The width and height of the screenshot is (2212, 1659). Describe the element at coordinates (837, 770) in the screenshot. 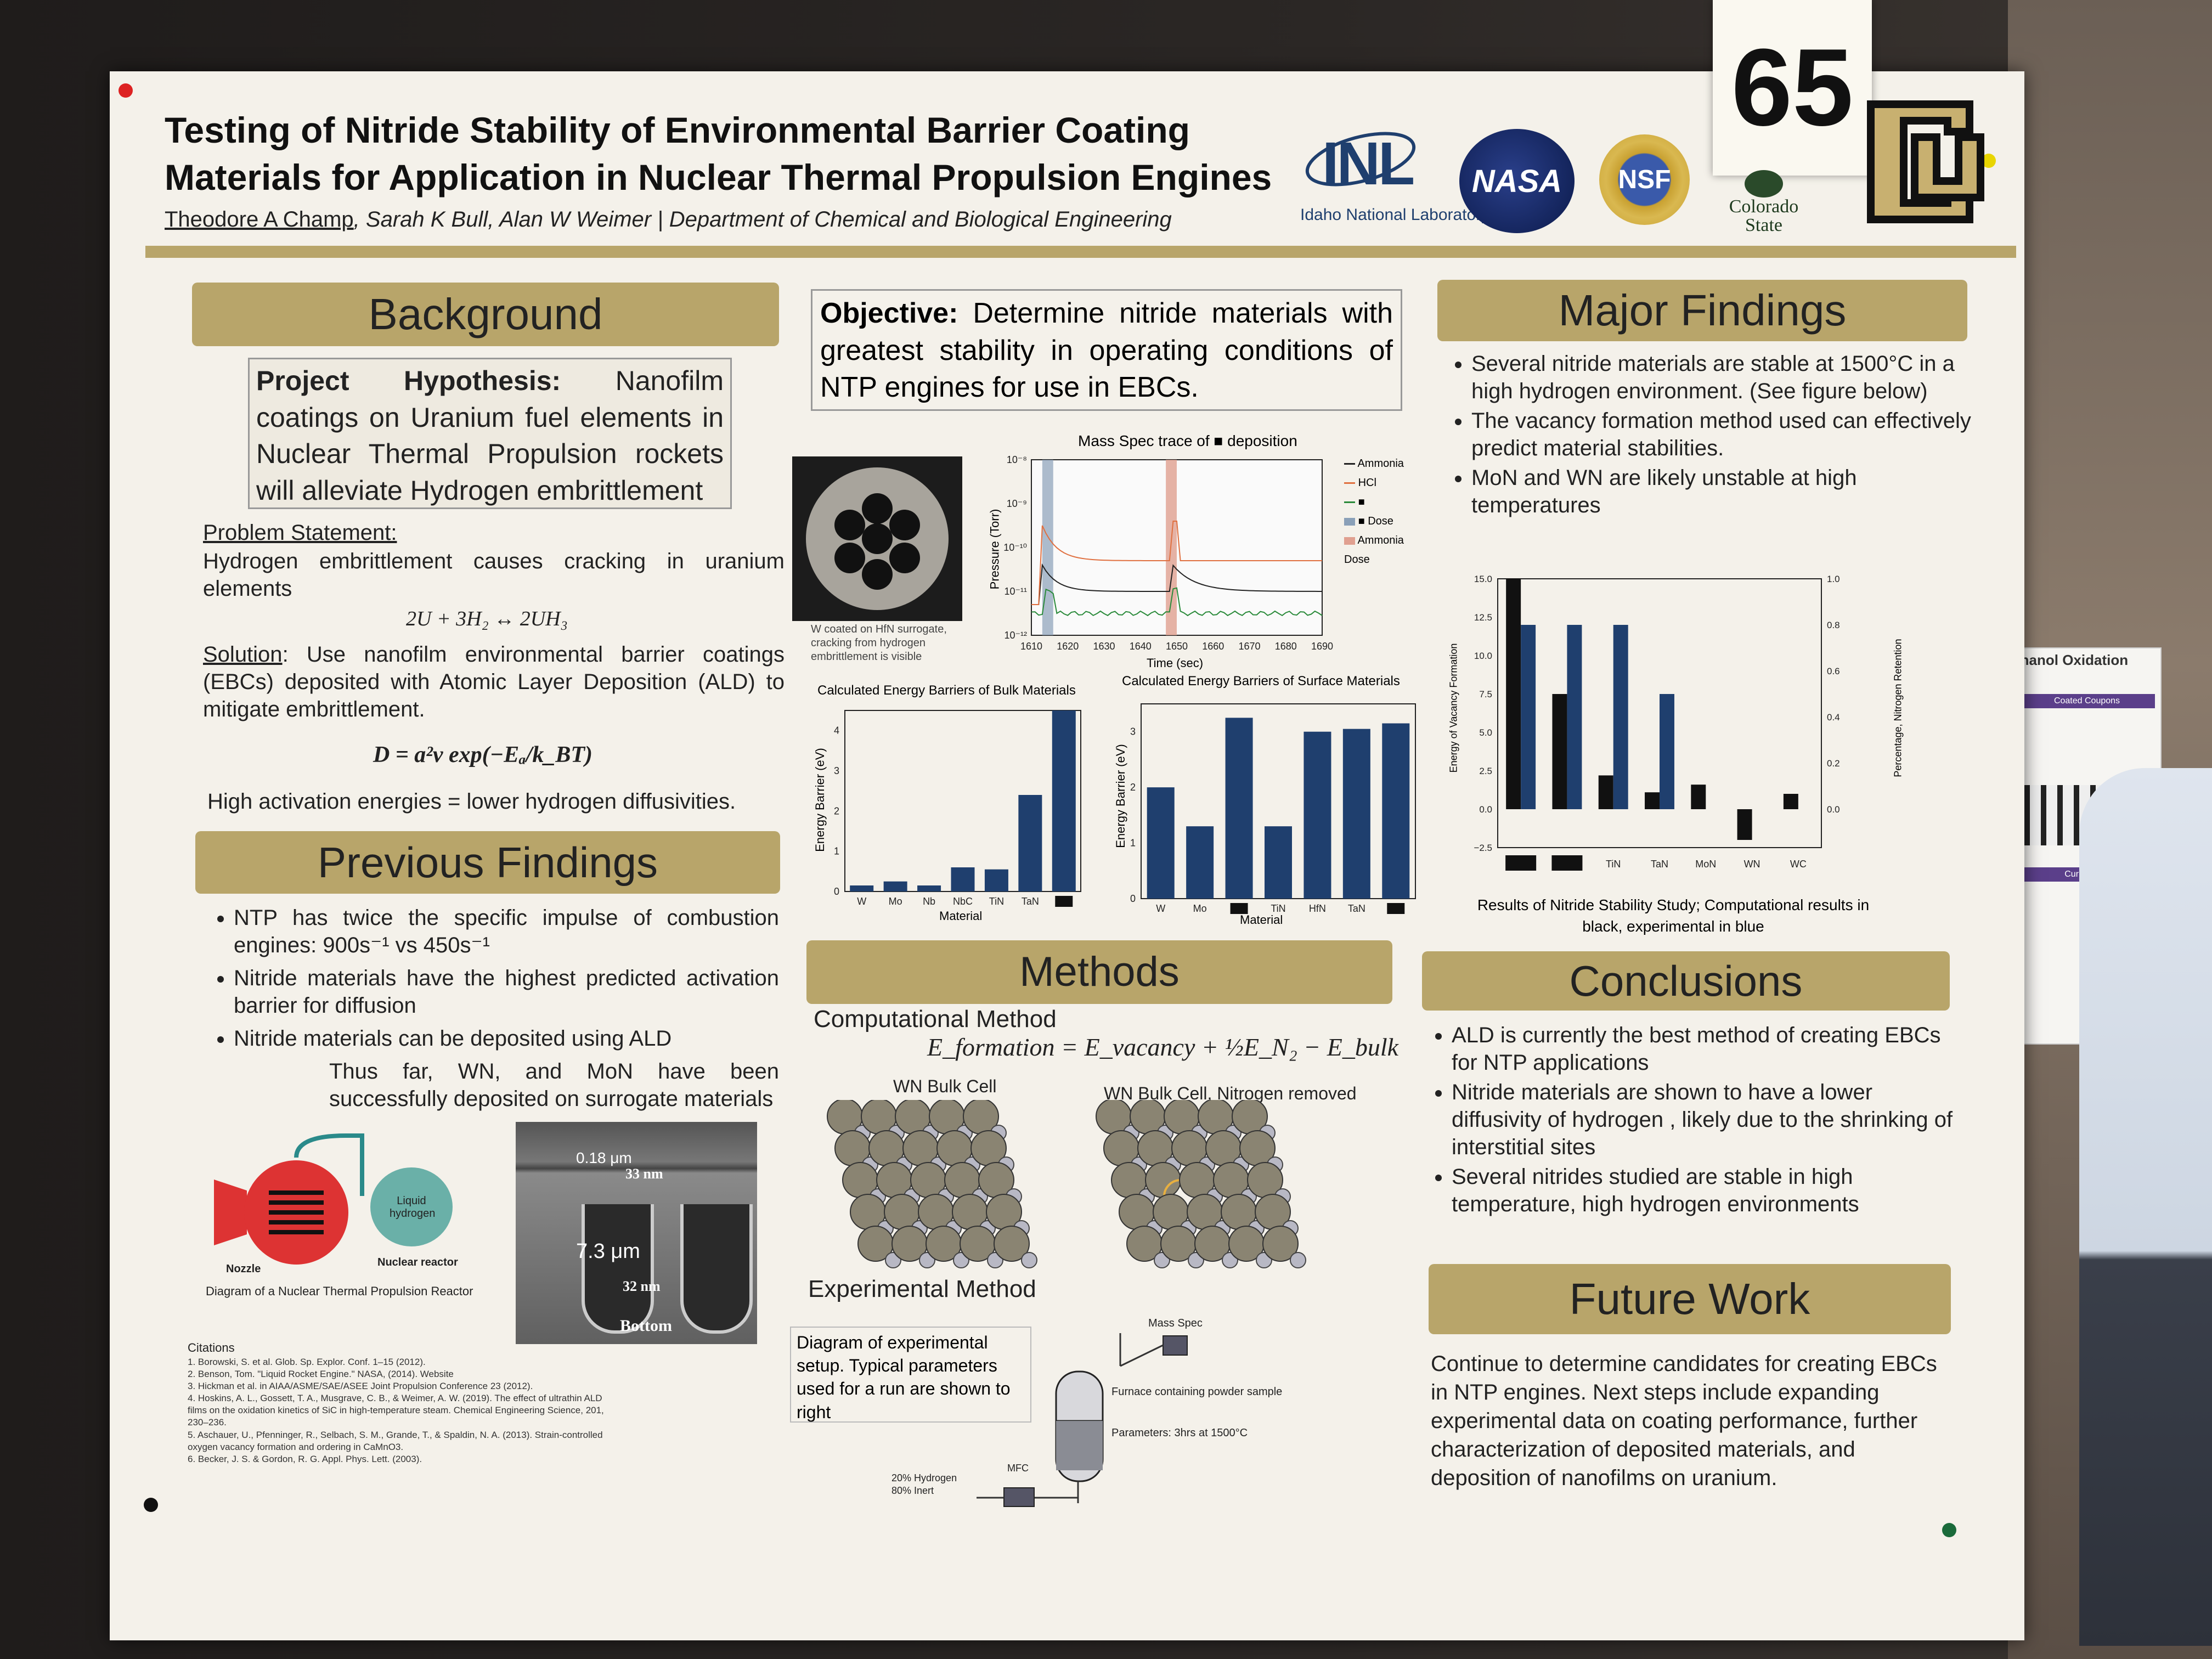

I see `bulk-ytick: 3` at that location.